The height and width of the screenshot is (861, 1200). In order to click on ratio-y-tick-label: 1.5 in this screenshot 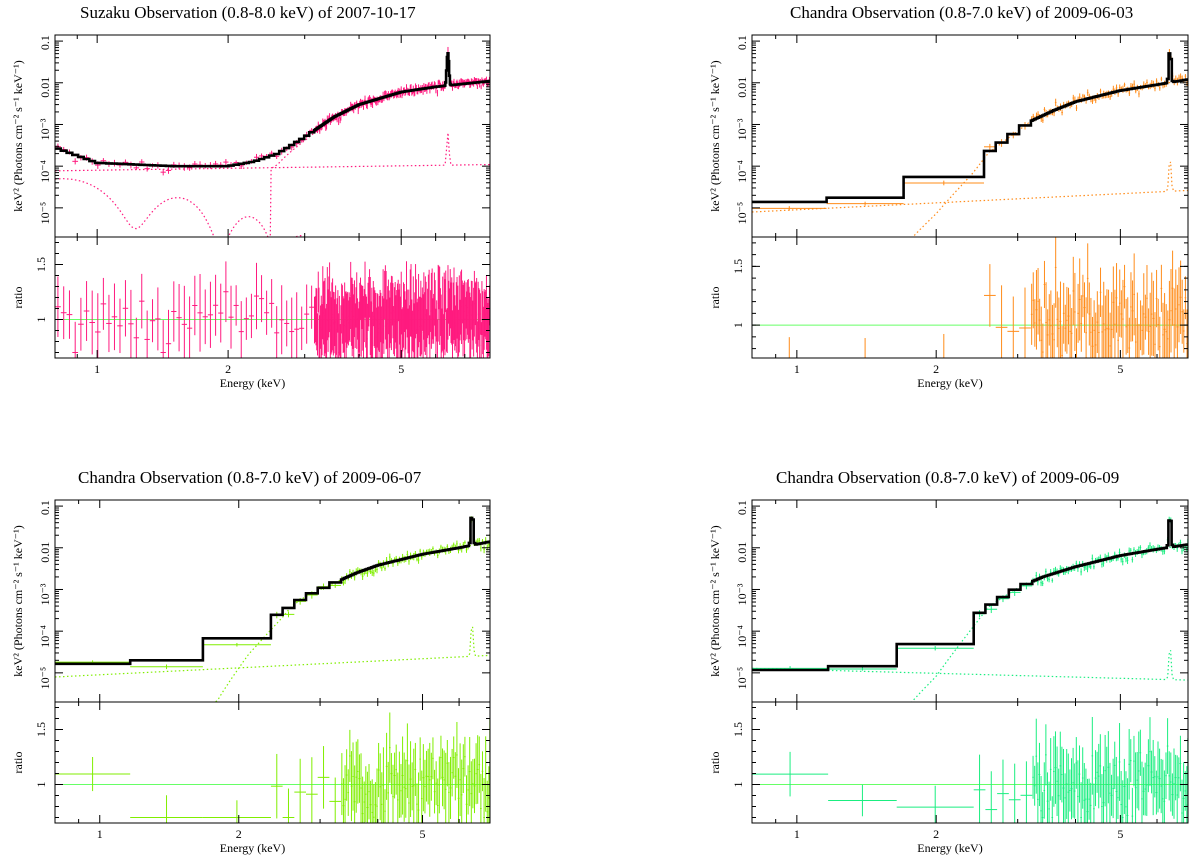, I will do `click(41, 264)`.